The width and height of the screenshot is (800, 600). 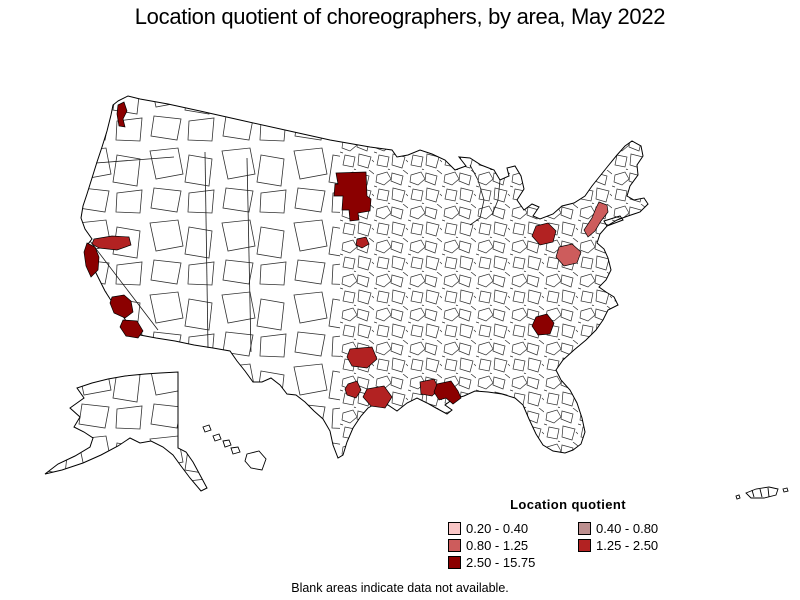 I want to click on map-region-western-pennsylvania-metro, so click(x=544, y=234).